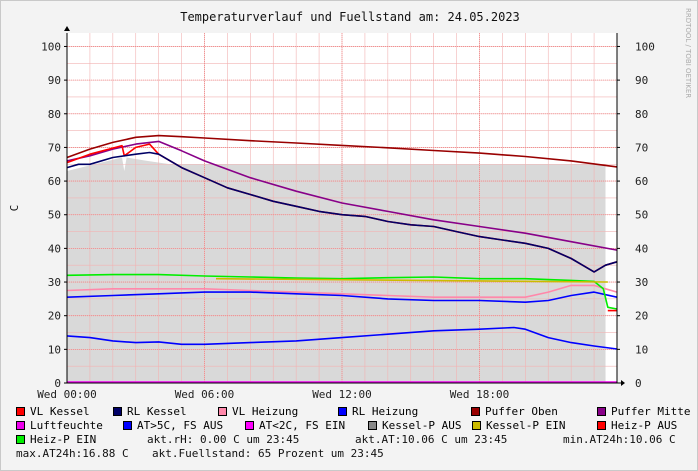  What do you see at coordinates (223, 439) in the screenshot?
I see `info-rh: akt.rH: 0.00 C um 23:45` at bounding box center [223, 439].